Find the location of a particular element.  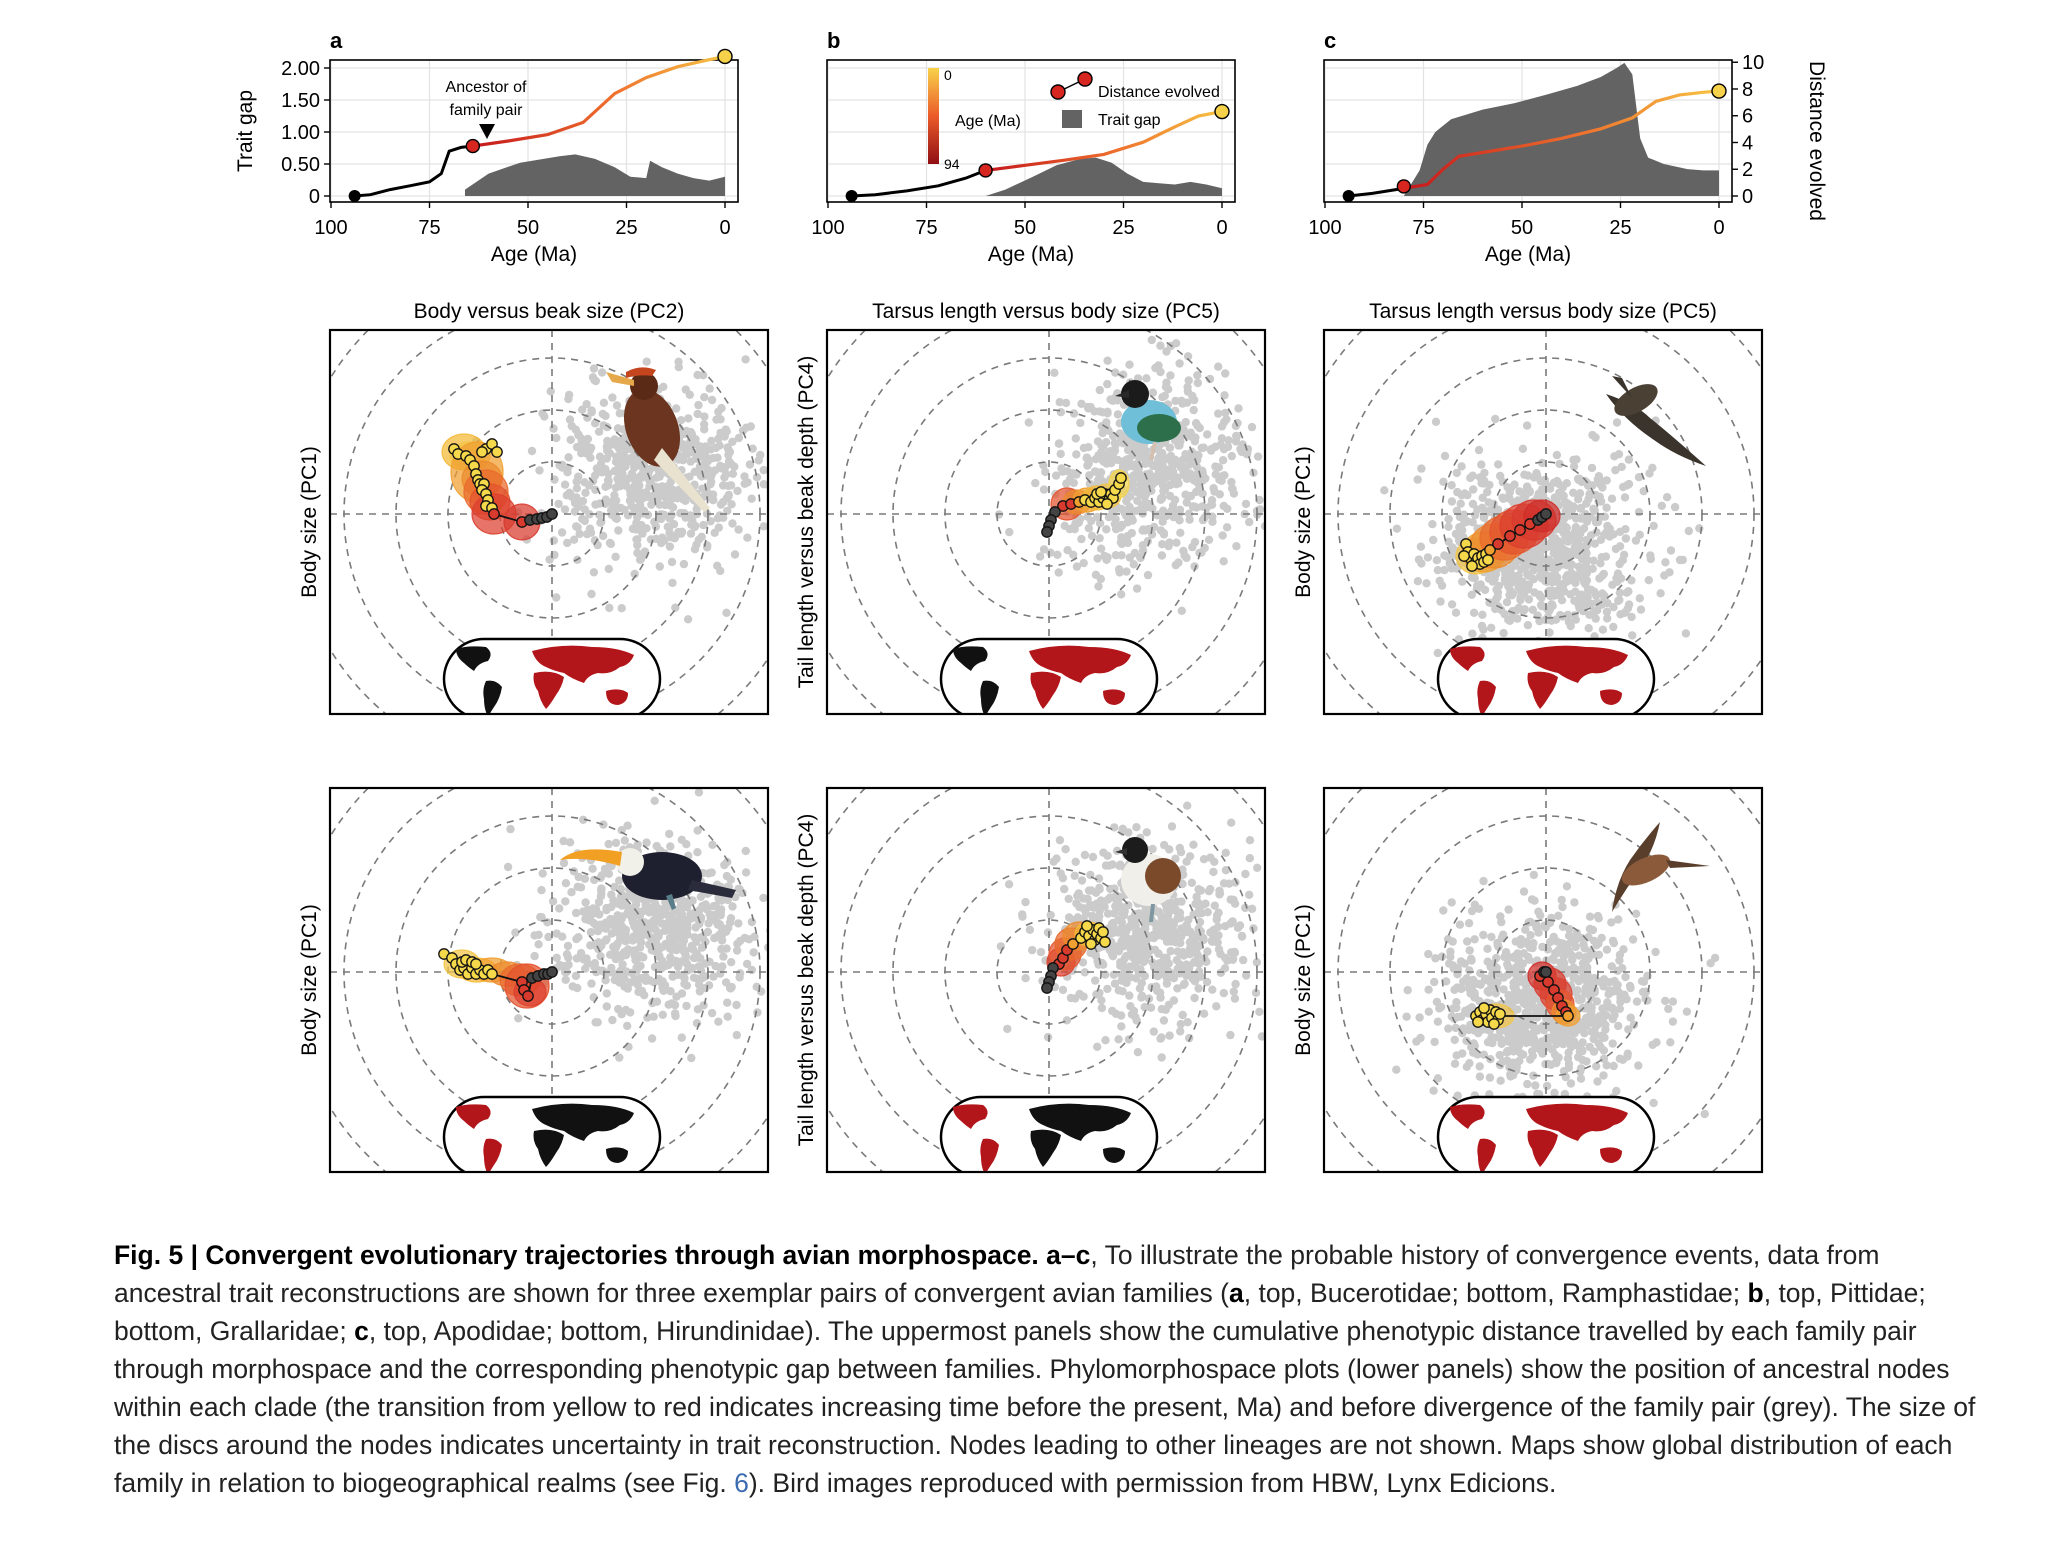

panel-letter-c: c is located at coordinates (1330, 40).